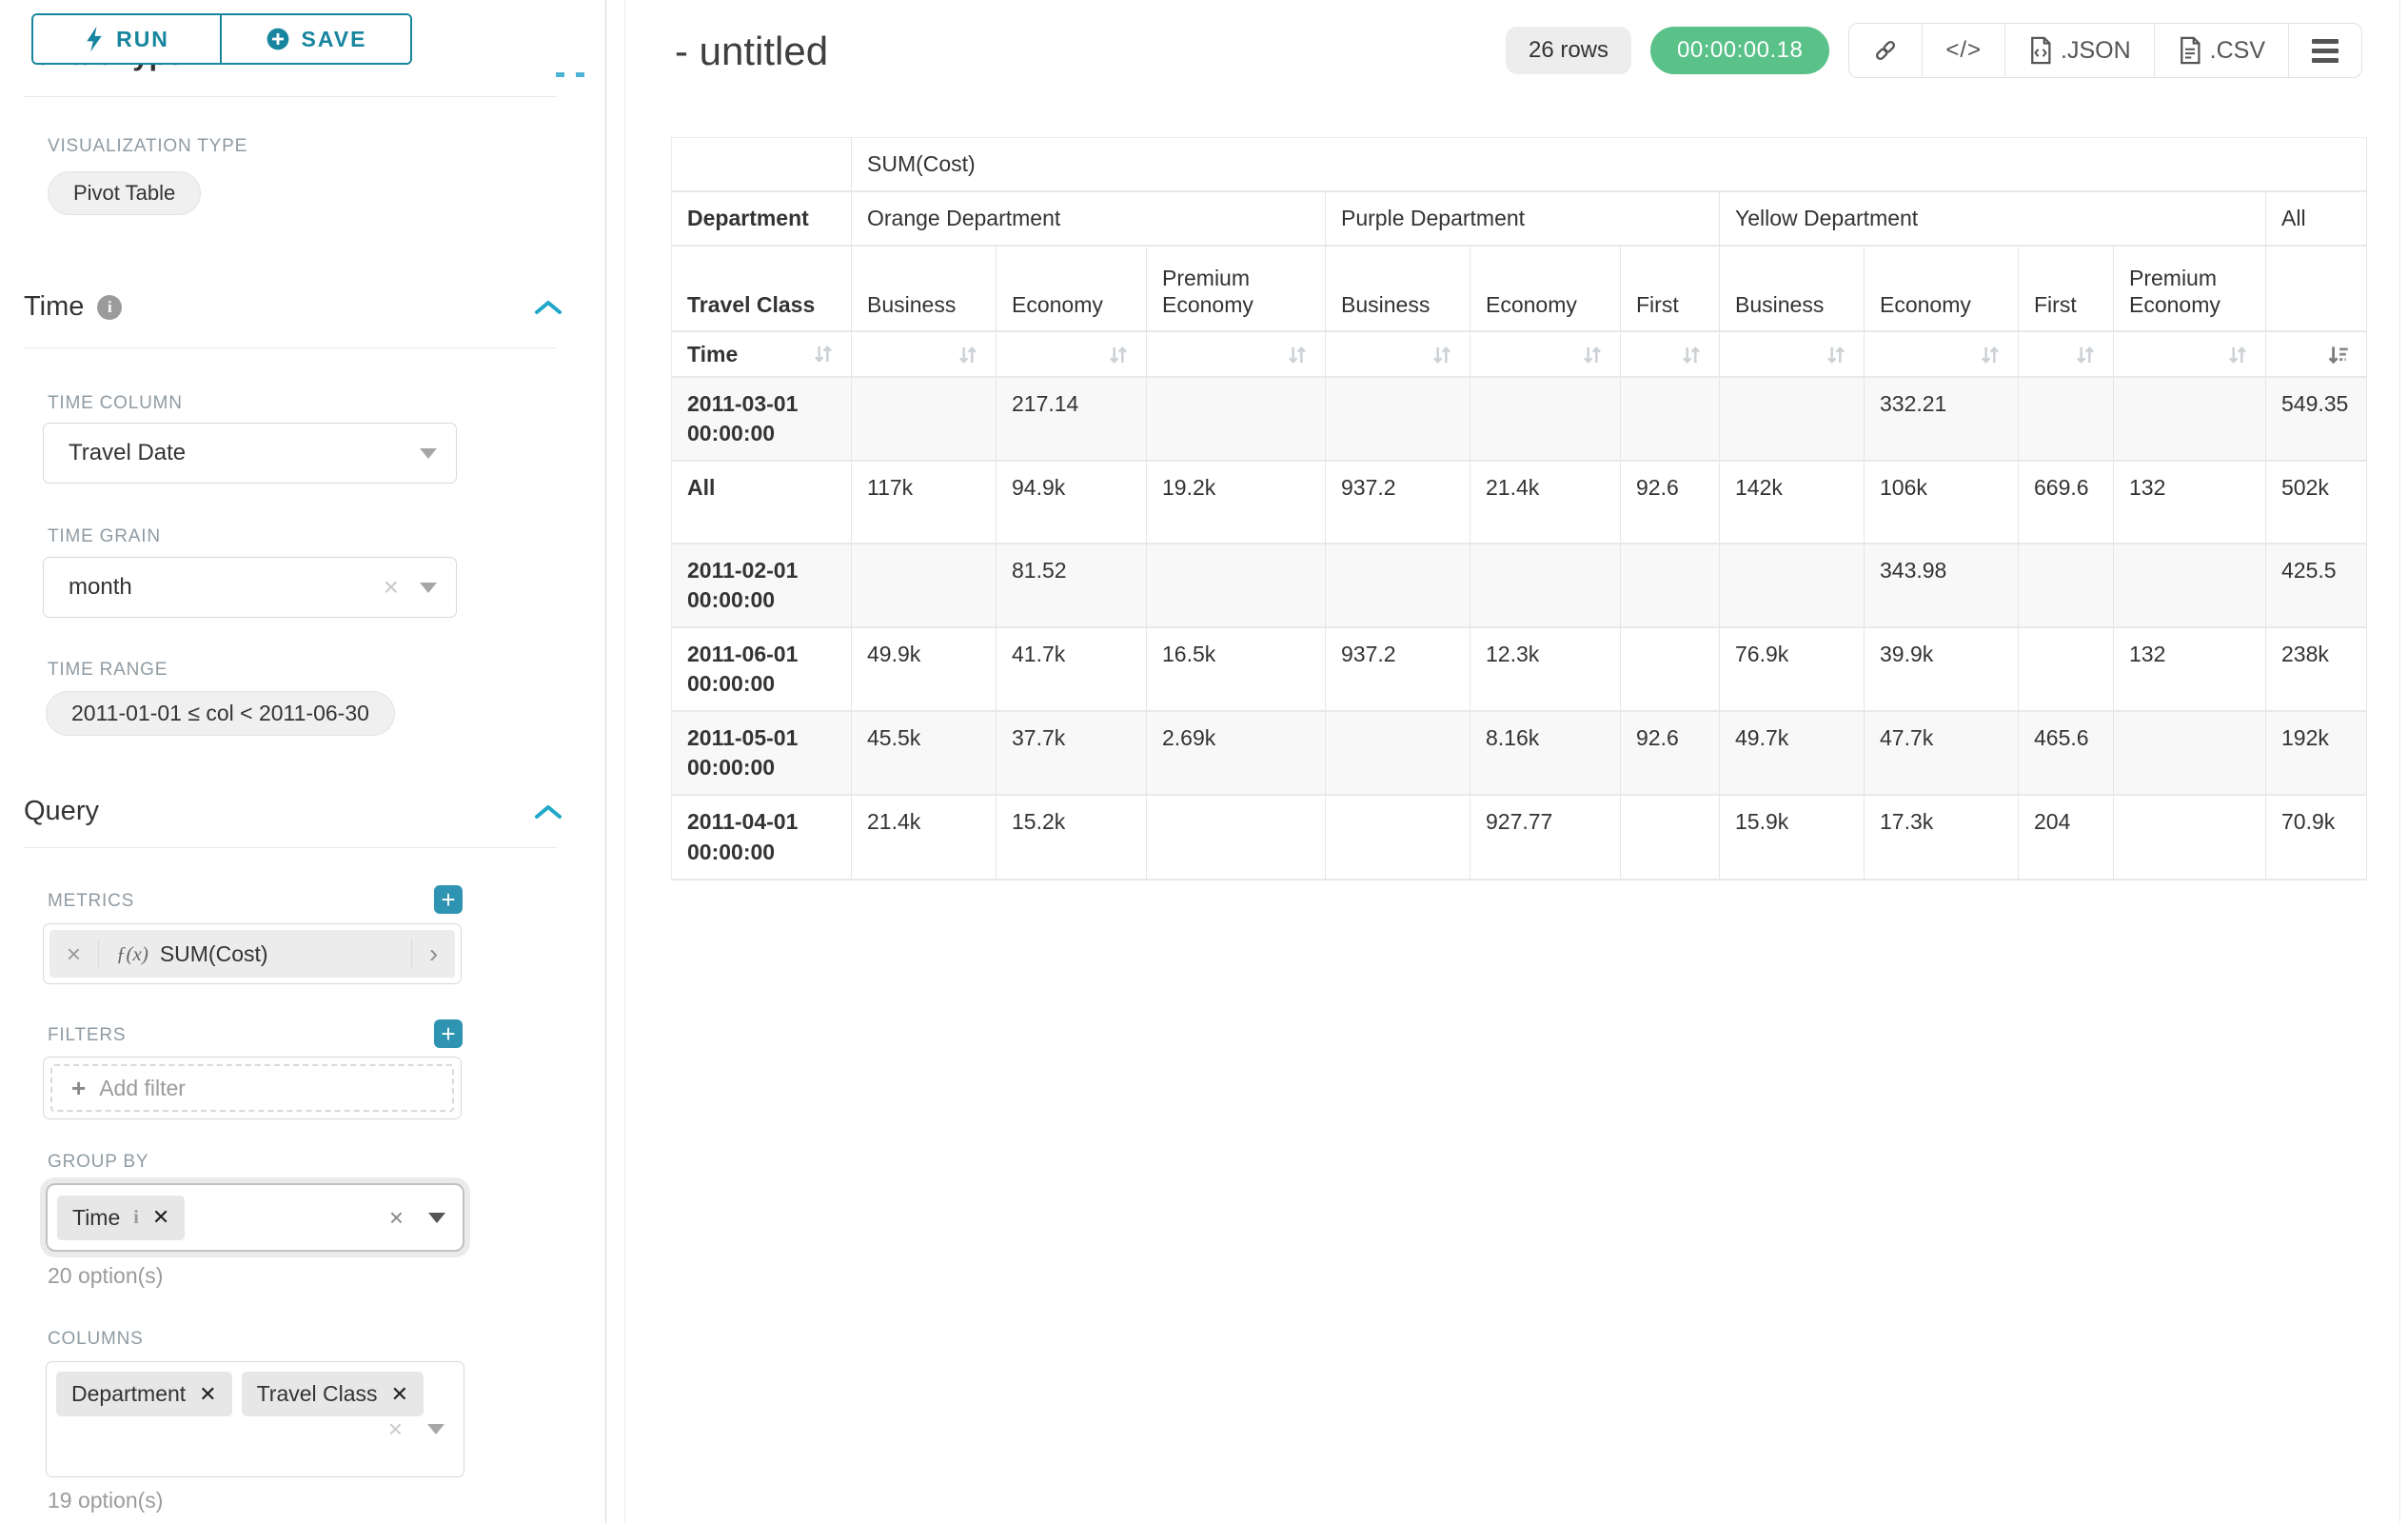  I want to click on columns-select: Department ✕ Travel Class ✕ ×, so click(255, 1419).